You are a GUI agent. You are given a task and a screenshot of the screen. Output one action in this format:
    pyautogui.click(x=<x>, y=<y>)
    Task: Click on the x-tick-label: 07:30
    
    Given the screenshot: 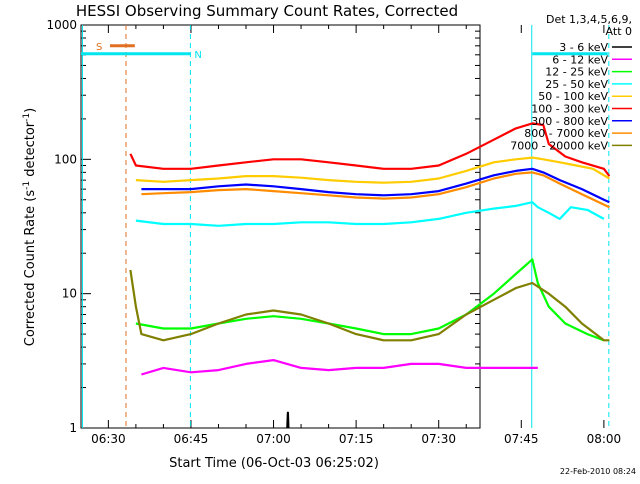 What is the action you would take?
    pyautogui.click(x=438, y=439)
    